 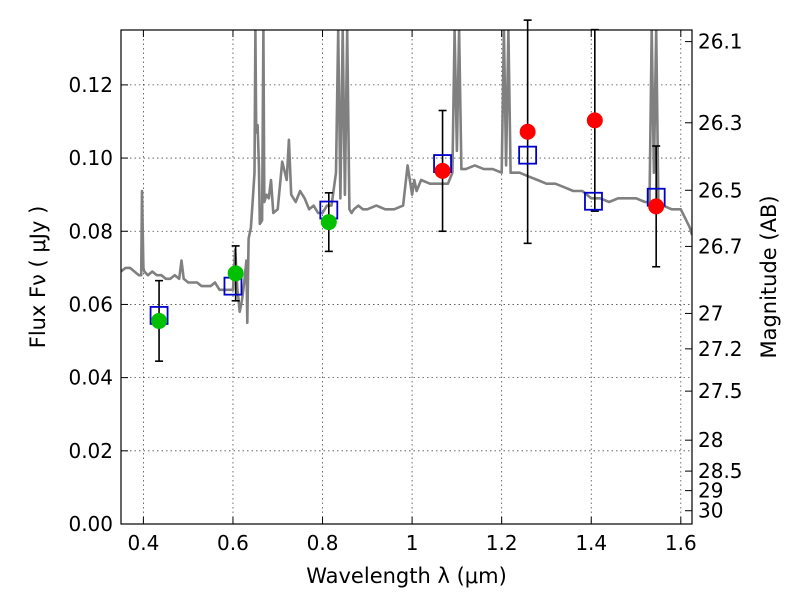 I want to click on y-tick-label: 0.08, so click(x=90, y=231).